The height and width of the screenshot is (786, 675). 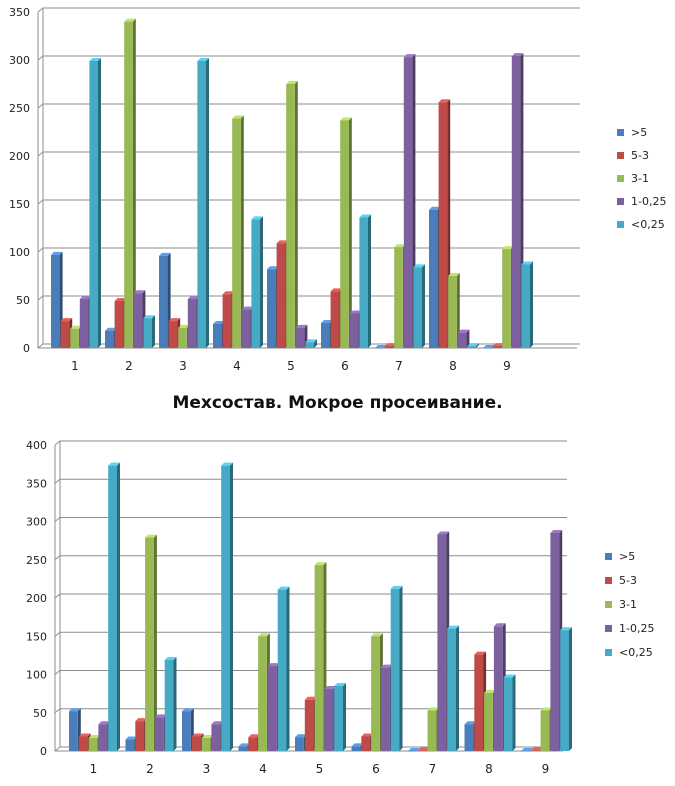 What do you see at coordinates (19, 60) in the screenshot?
I see `chart1-ytick-label: 300` at bounding box center [19, 60].